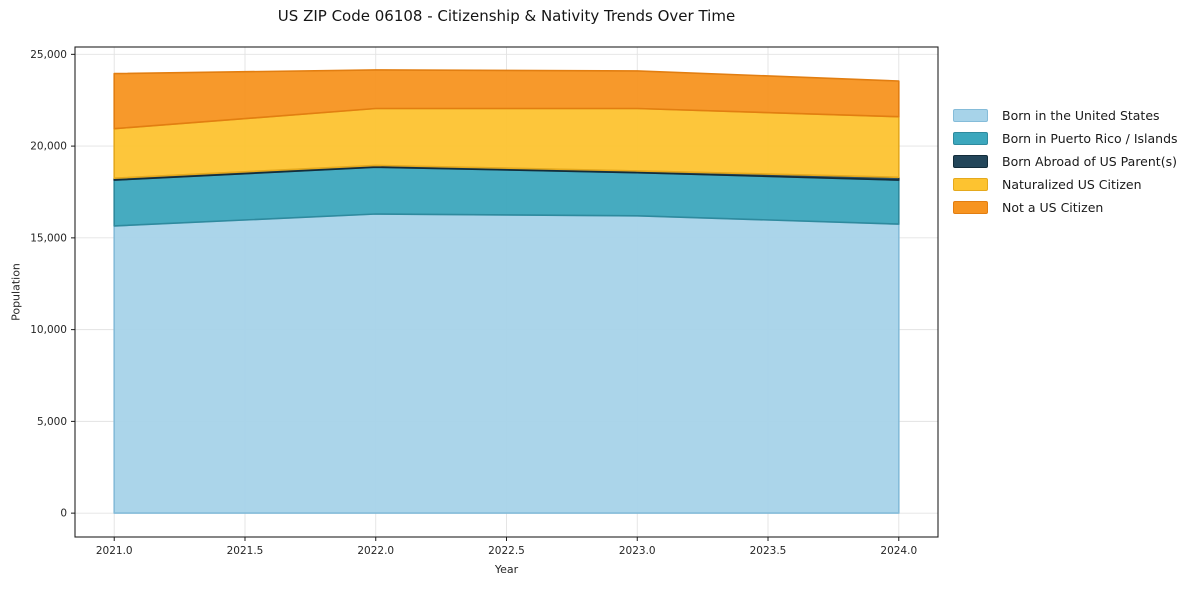 This screenshot has height=590, width=1189. Describe the element at coordinates (52, 422) in the screenshot. I see `y-tick-label: 5,000` at that location.